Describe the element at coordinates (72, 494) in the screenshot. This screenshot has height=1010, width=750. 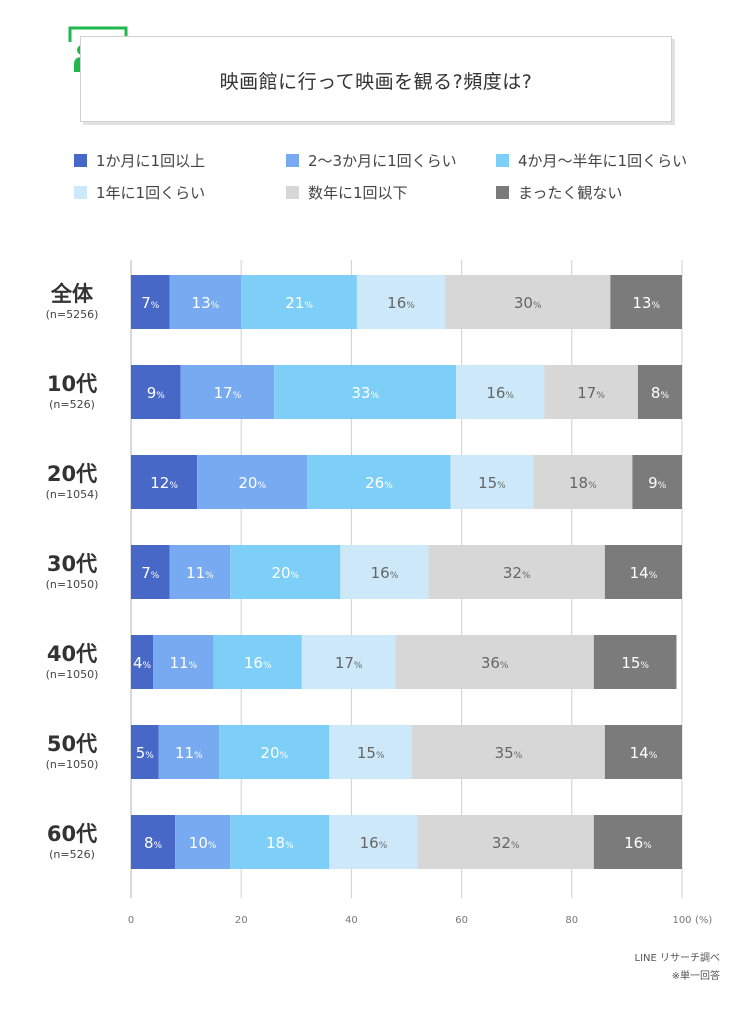
I see `sample-size-label: (n=1054)` at that location.